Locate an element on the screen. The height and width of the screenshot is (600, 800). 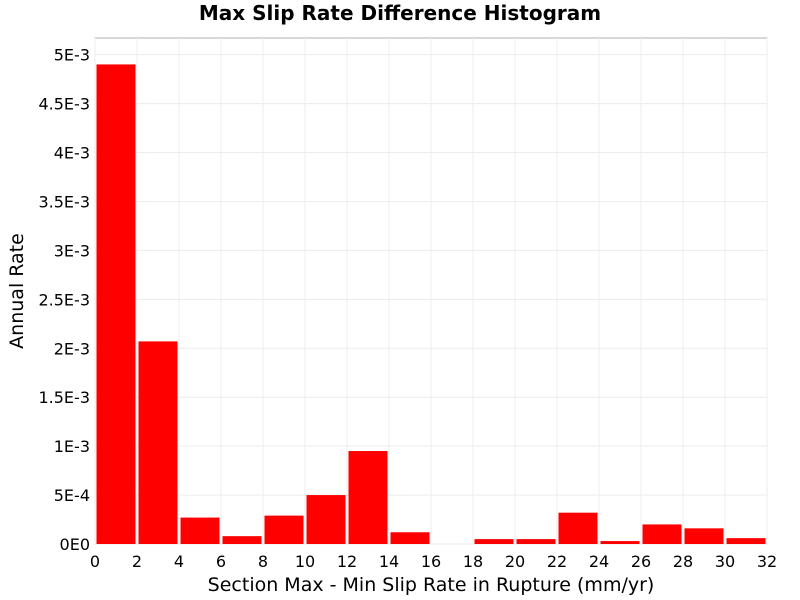
y-tick-label: 1E-3 is located at coordinates (72, 446).